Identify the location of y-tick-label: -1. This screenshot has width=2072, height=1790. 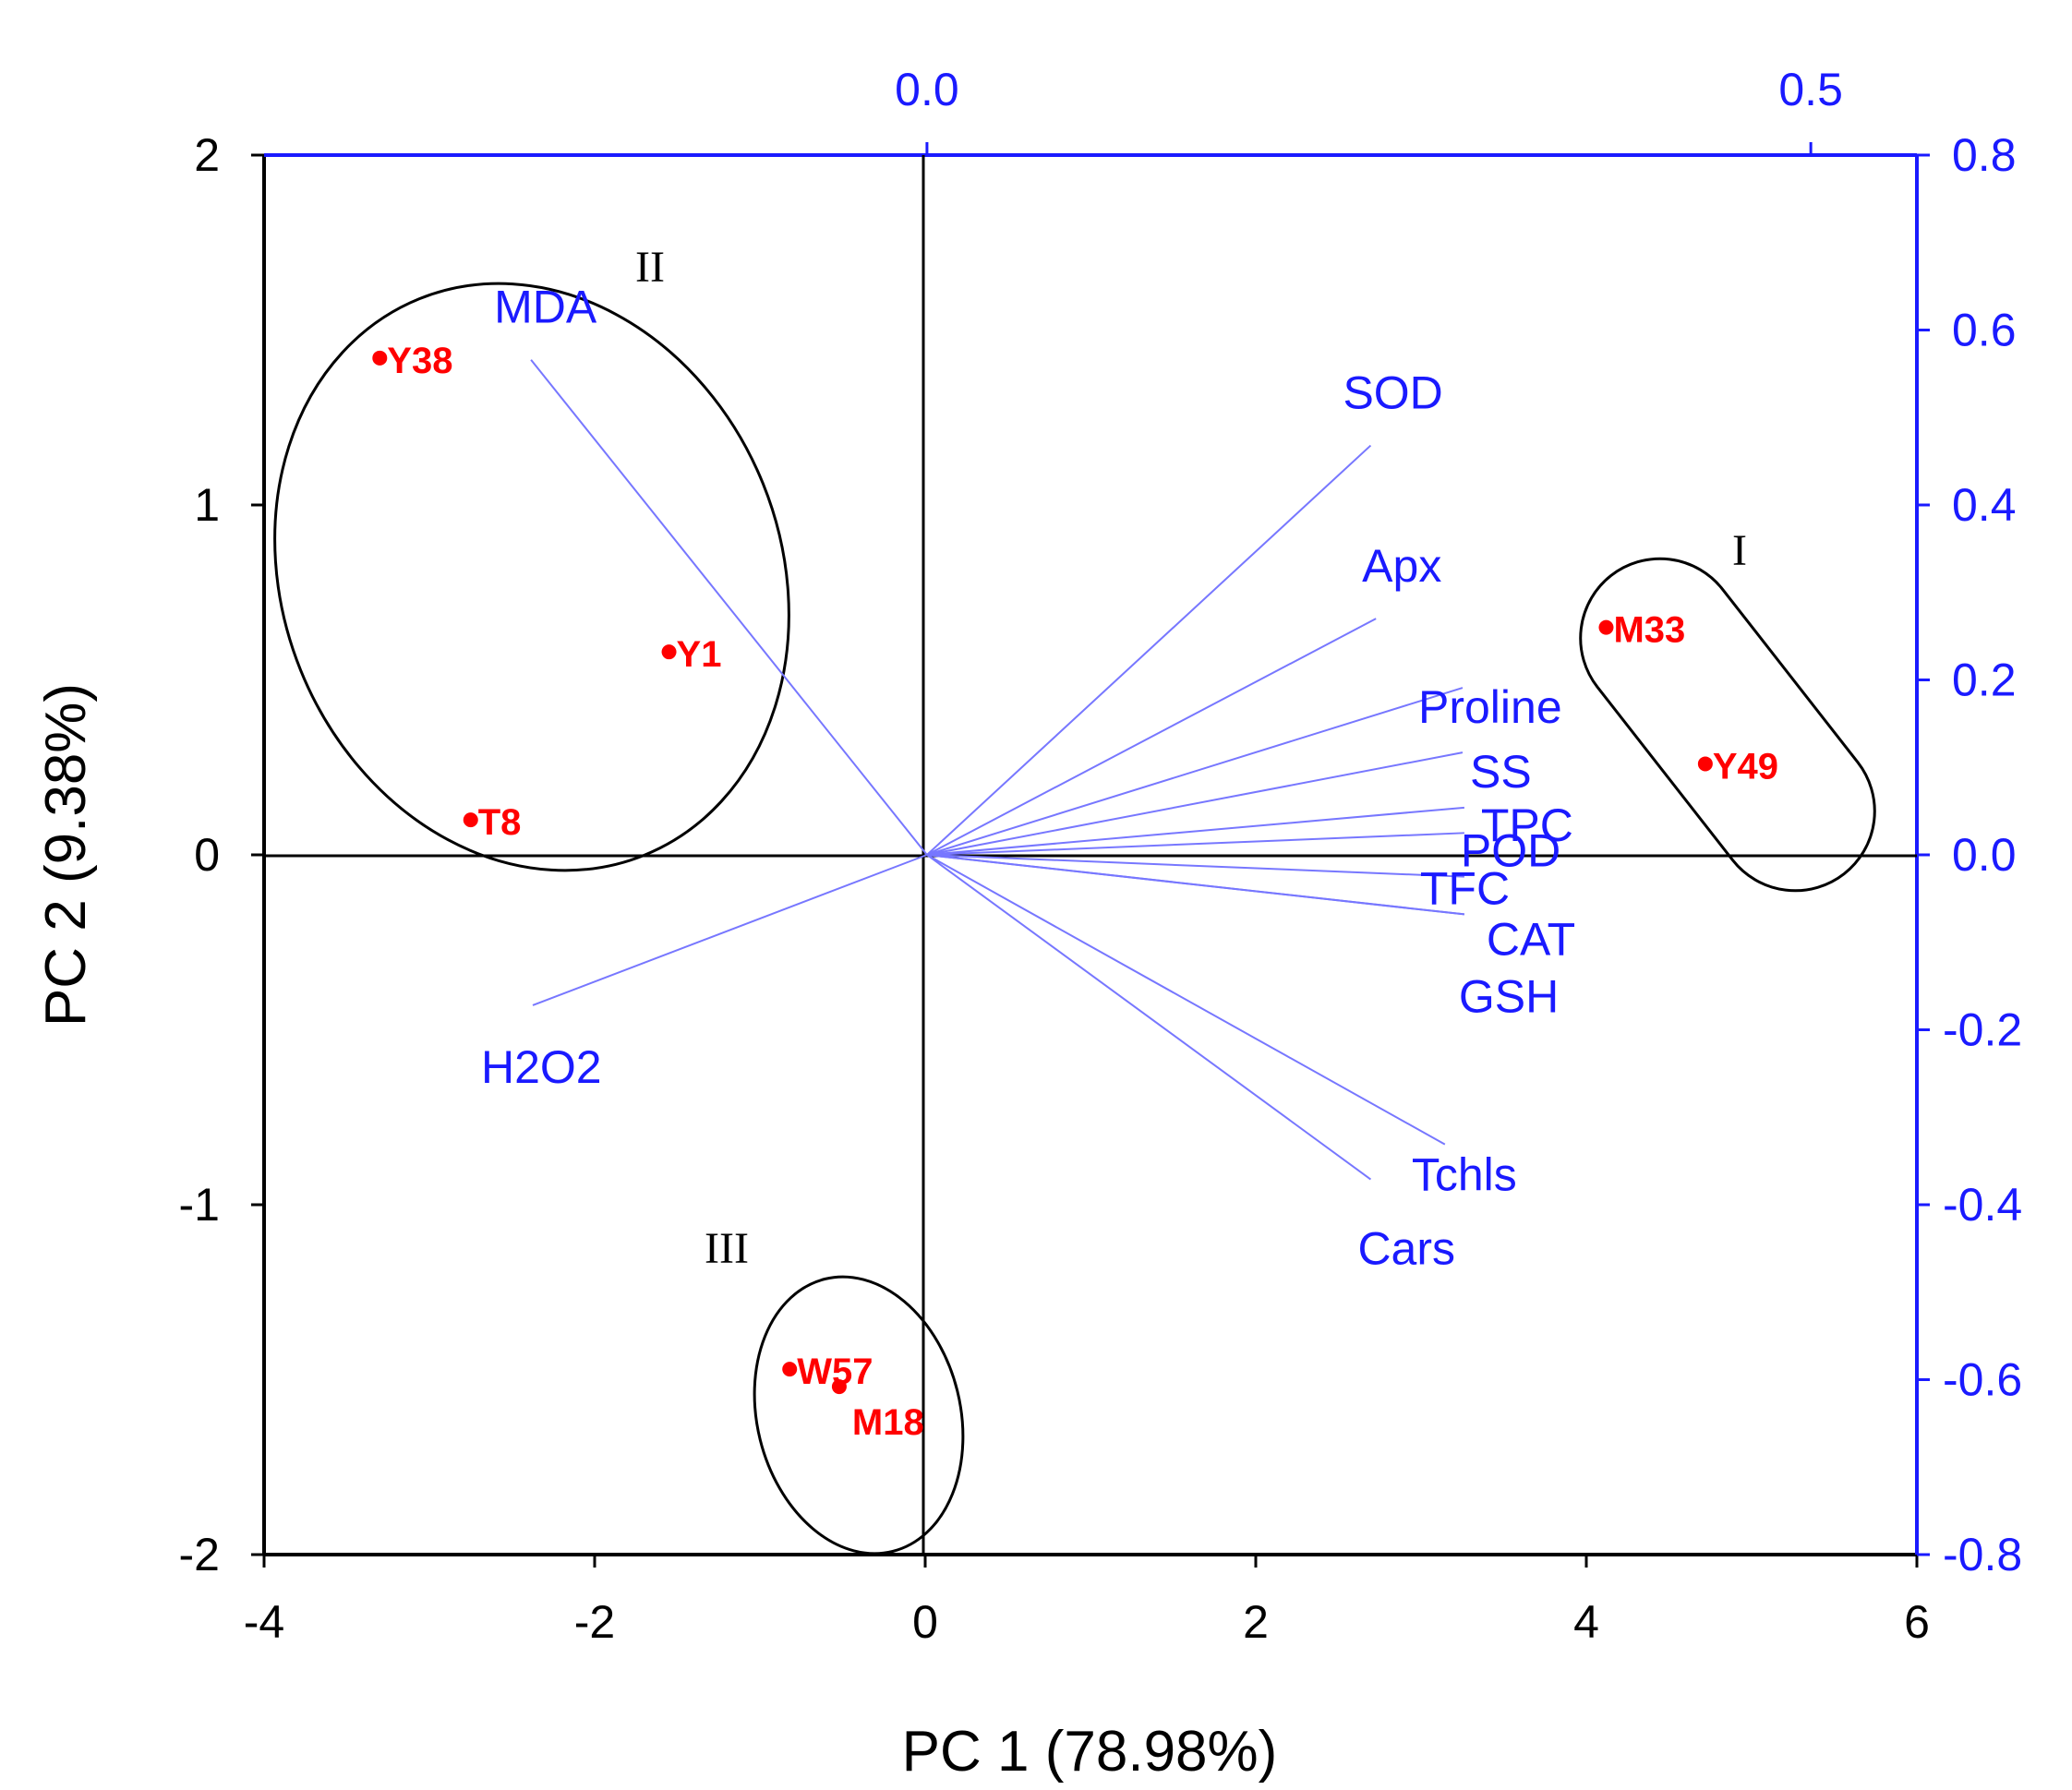
(199, 1205).